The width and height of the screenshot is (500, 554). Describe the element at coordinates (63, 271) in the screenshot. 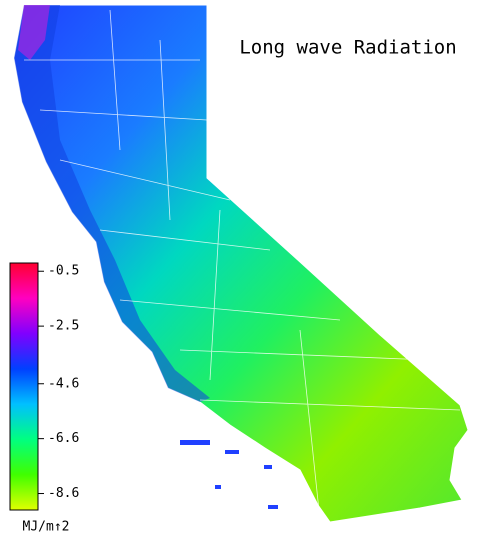

I see `tick-label: -0.5` at that location.